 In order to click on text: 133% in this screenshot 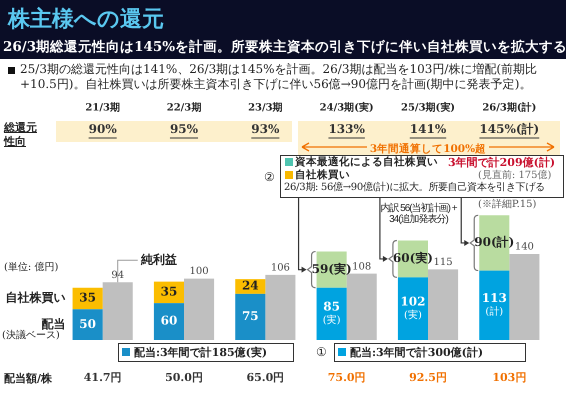, I will do `click(347, 129)`.